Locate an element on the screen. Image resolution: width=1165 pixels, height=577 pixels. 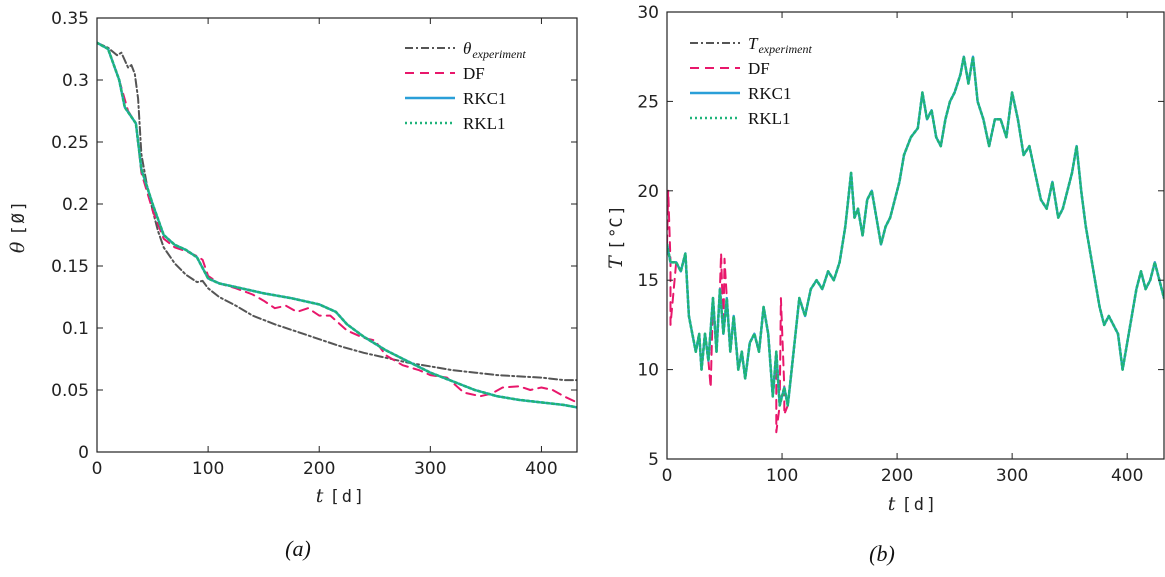
y-tick-label: 20 is located at coordinates (648, 192).